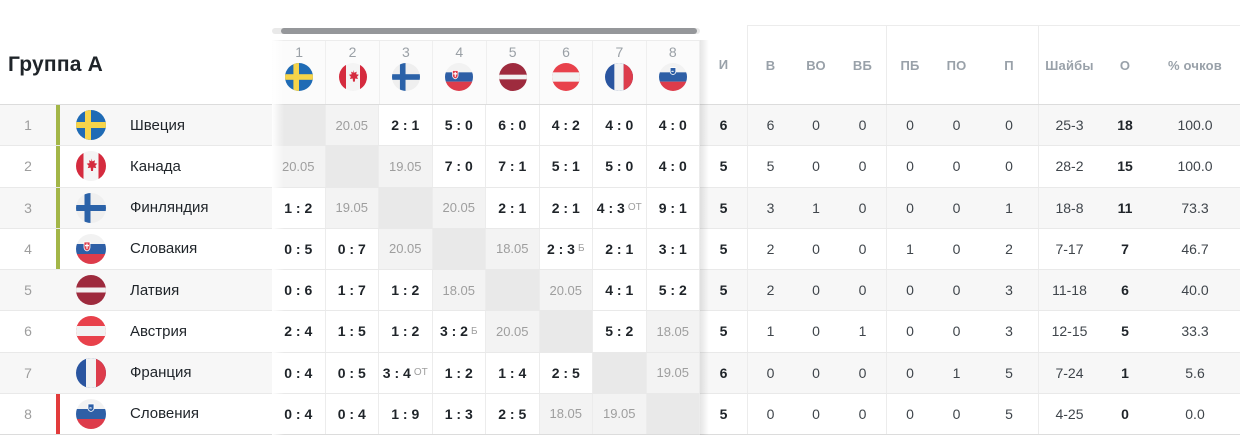 The image size is (1240, 447). What do you see at coordinates (672, 52) in the screenshot?
I see `opponent-number: 8` at bounding box center [672, 52].